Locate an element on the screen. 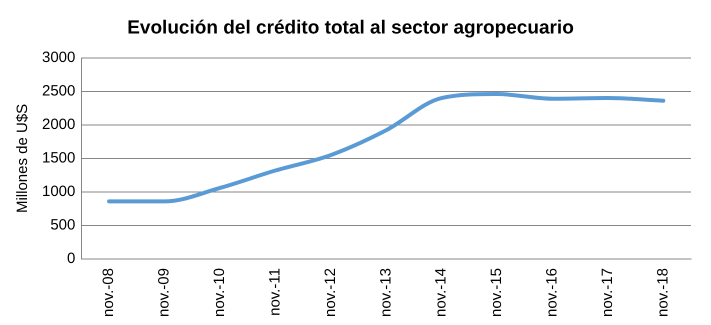 The image size is (711, 325). x-tick-label: nov.-16 is located at coordinates (552, 293).